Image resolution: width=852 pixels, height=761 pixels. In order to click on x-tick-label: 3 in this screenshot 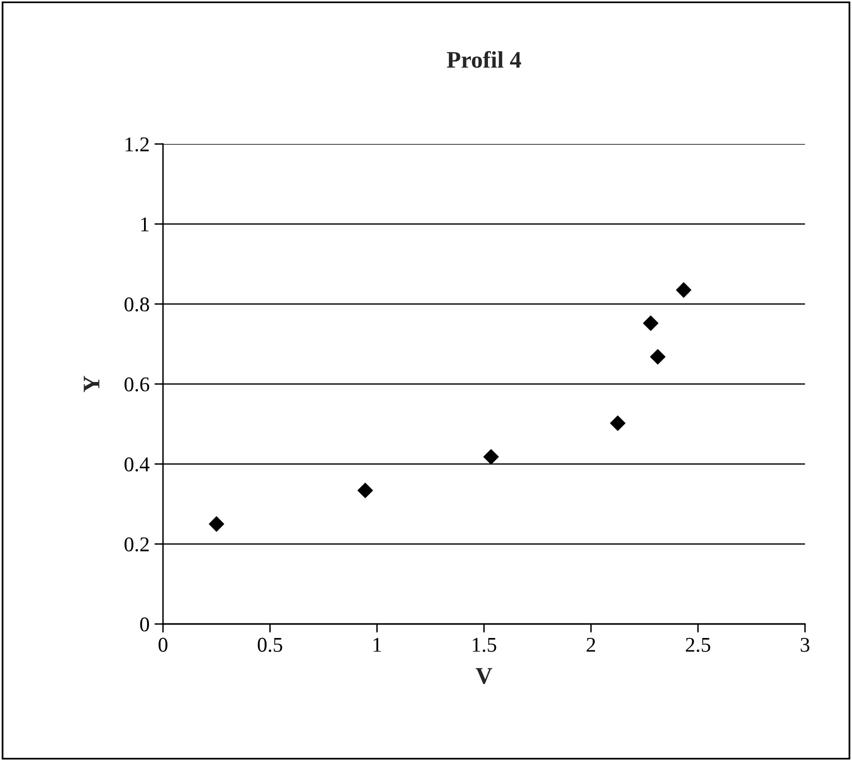, I will do `click(805, 645)`.